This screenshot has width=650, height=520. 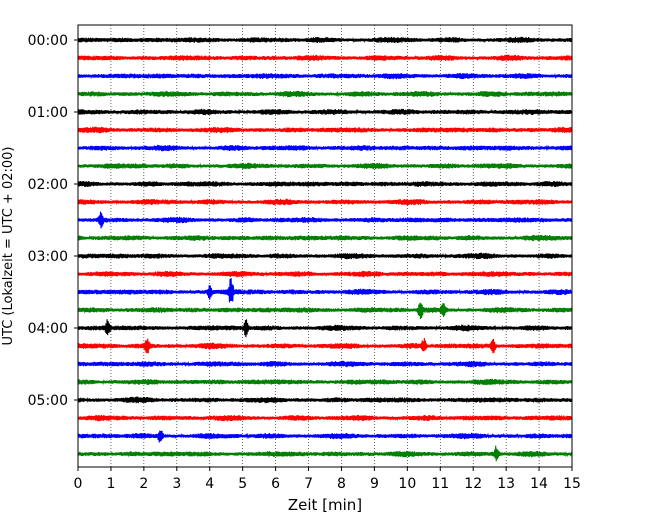 I want to click on x-tick-label-9: 9, so click(x=374, y=484).